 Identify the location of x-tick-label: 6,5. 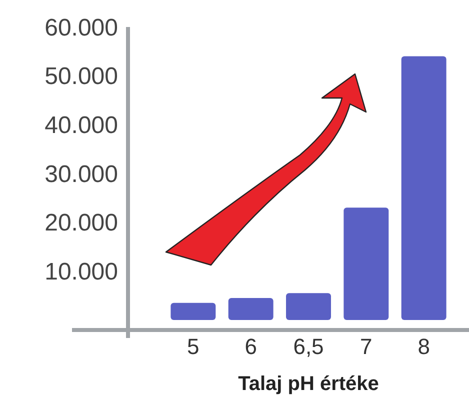
(308, 346).